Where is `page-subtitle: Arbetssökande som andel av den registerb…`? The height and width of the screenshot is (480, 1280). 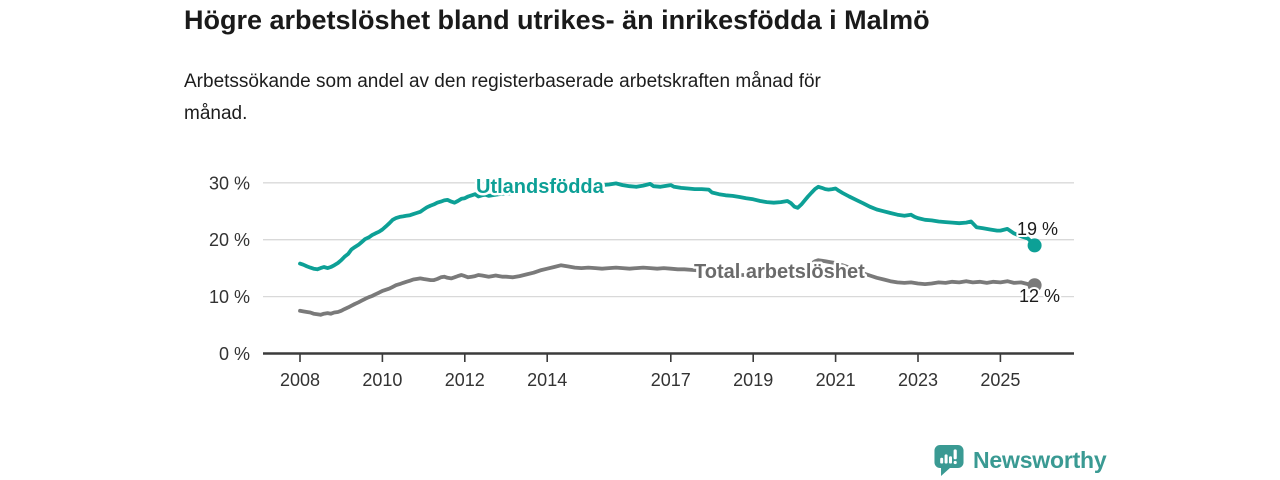 page-subtitle: Arbetssökande som andel av den registerb… is located at coordinates (502, 97).